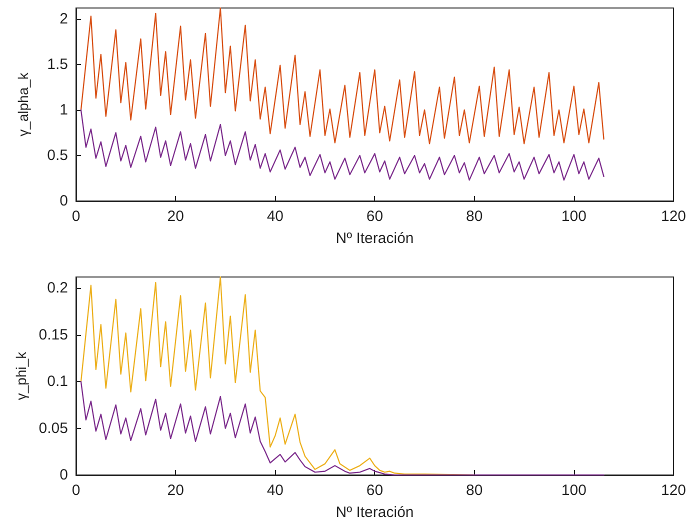 The image size is (689, 530). Describe the element at coordinates (23, 104) in the screenshot. I see `y-axis-title: γ_alpha_k` at that location.